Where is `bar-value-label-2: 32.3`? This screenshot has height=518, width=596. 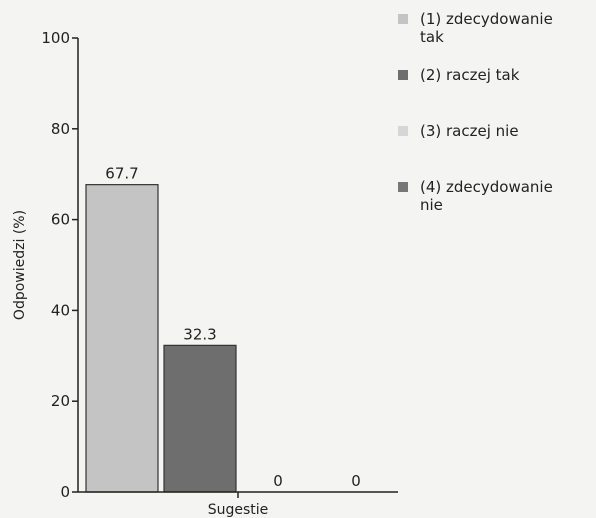
bar-value-label-2: 32.3 is located at coordinates (199, 334).